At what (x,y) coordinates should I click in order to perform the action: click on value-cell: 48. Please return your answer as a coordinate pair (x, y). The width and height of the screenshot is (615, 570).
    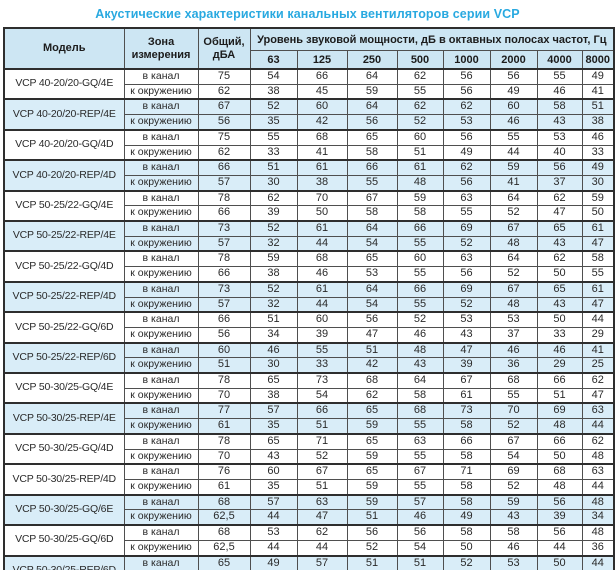
    Looking at the image, I should click on (420, 183).